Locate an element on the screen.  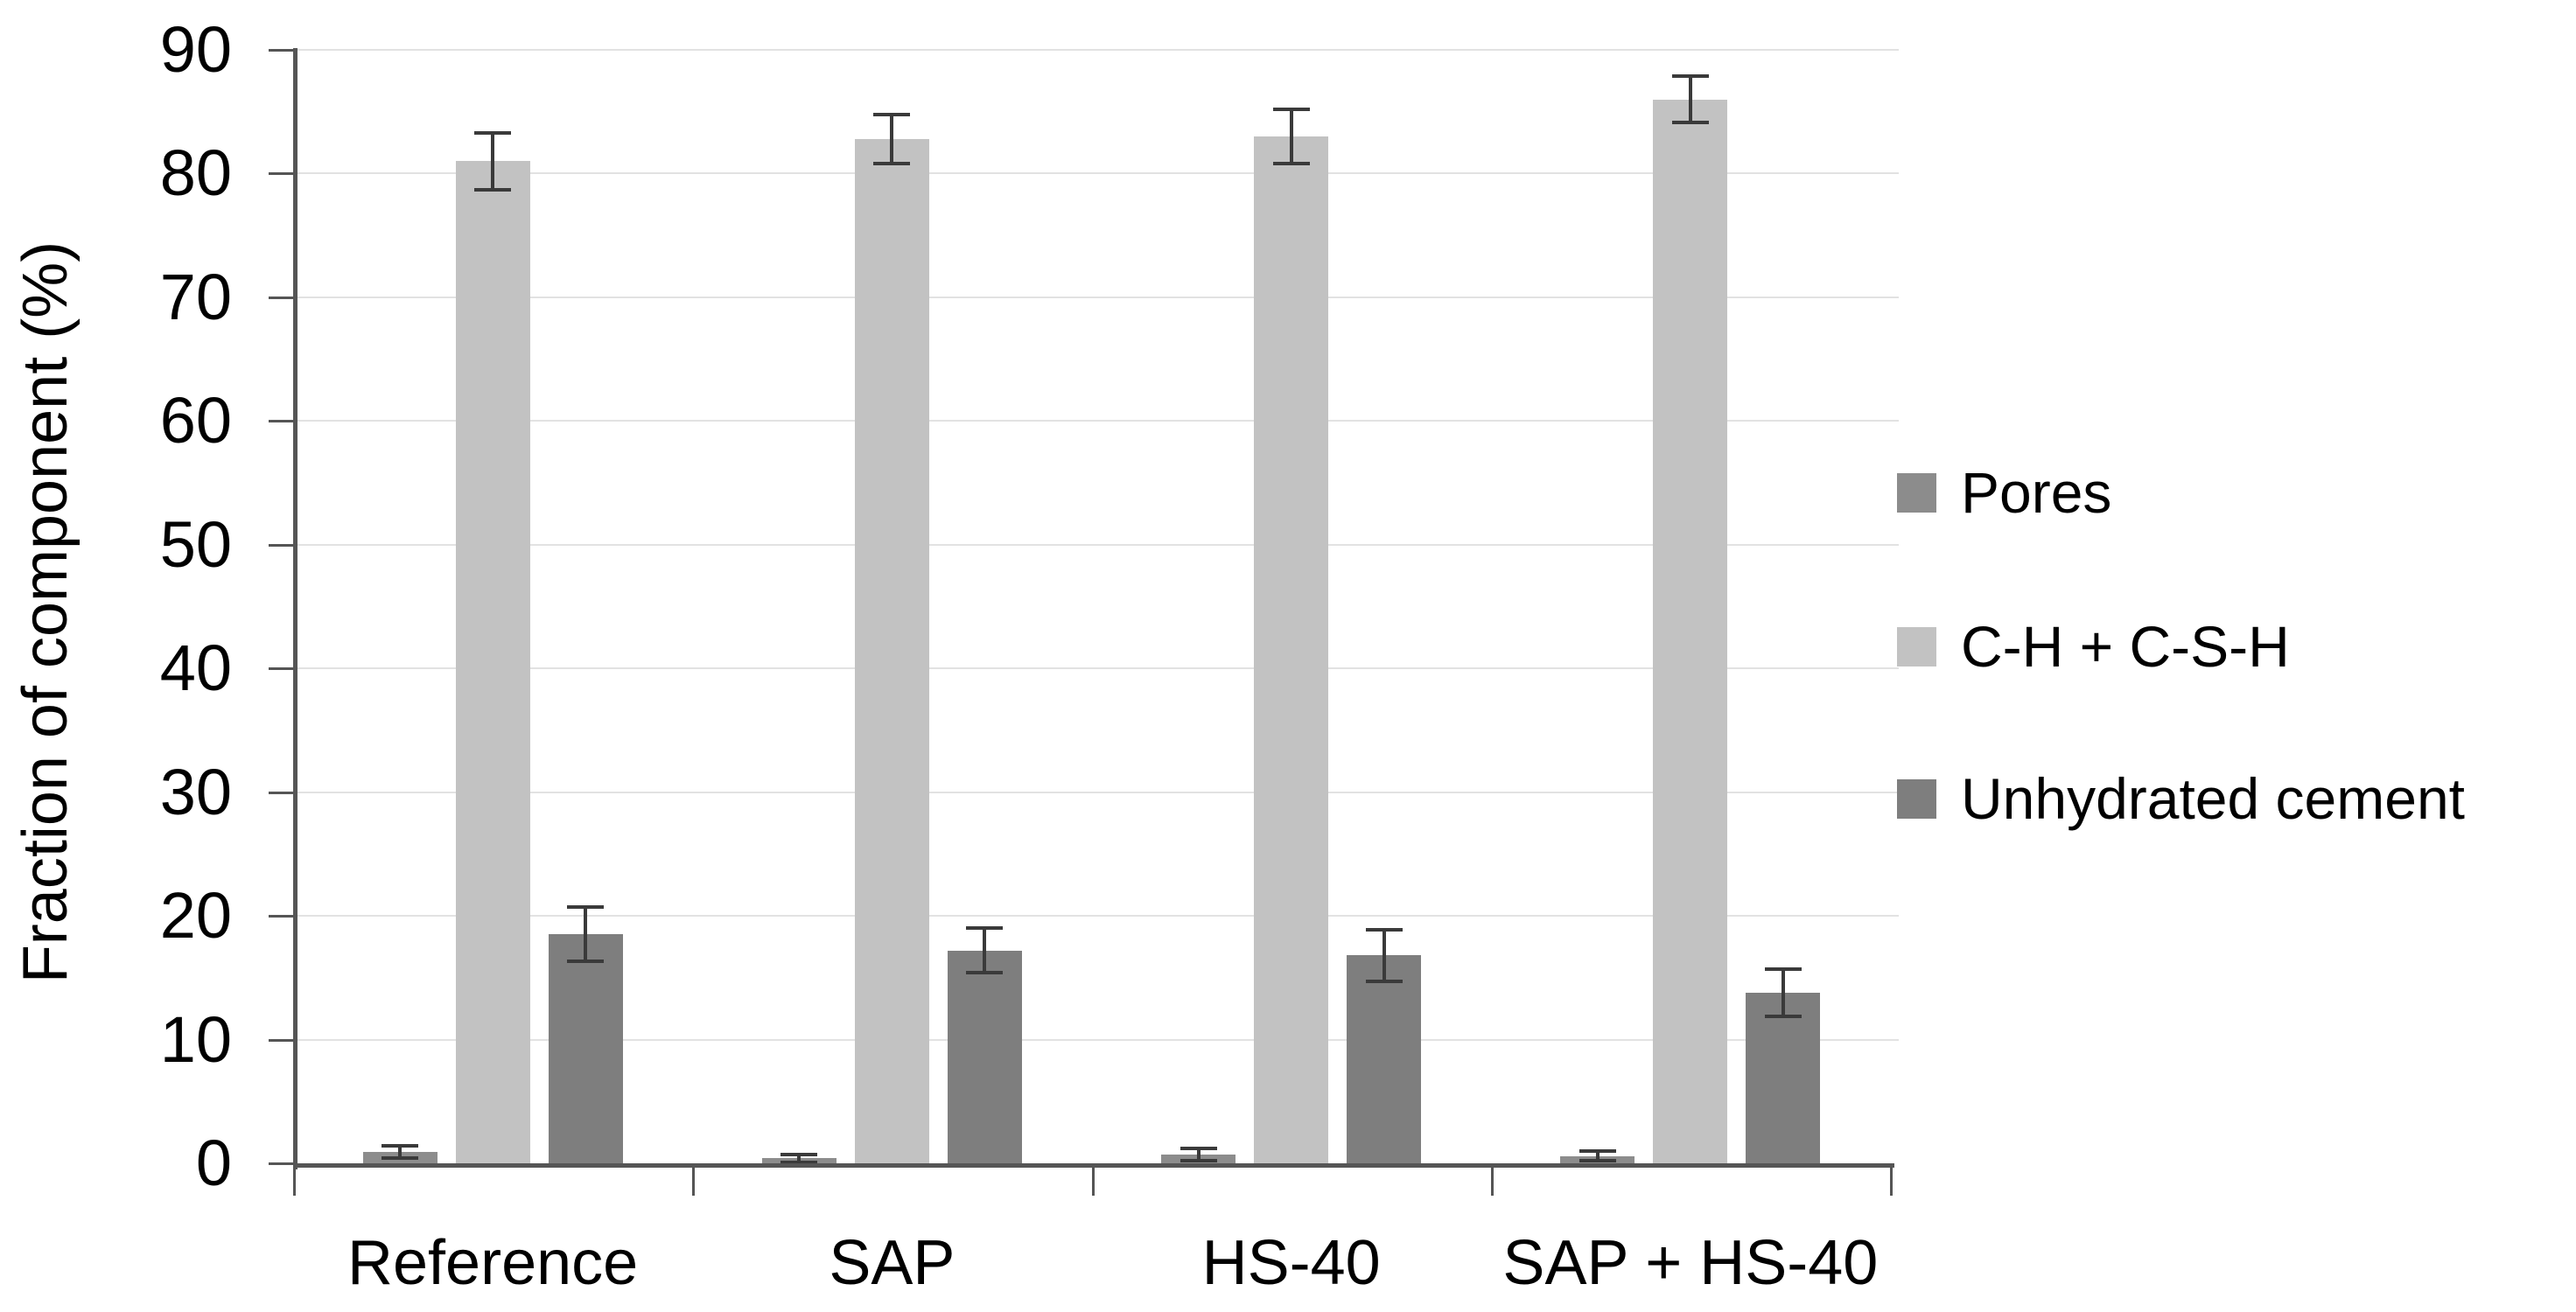
y-tick-label-10: 10 is located at coordinates (195, 1039).